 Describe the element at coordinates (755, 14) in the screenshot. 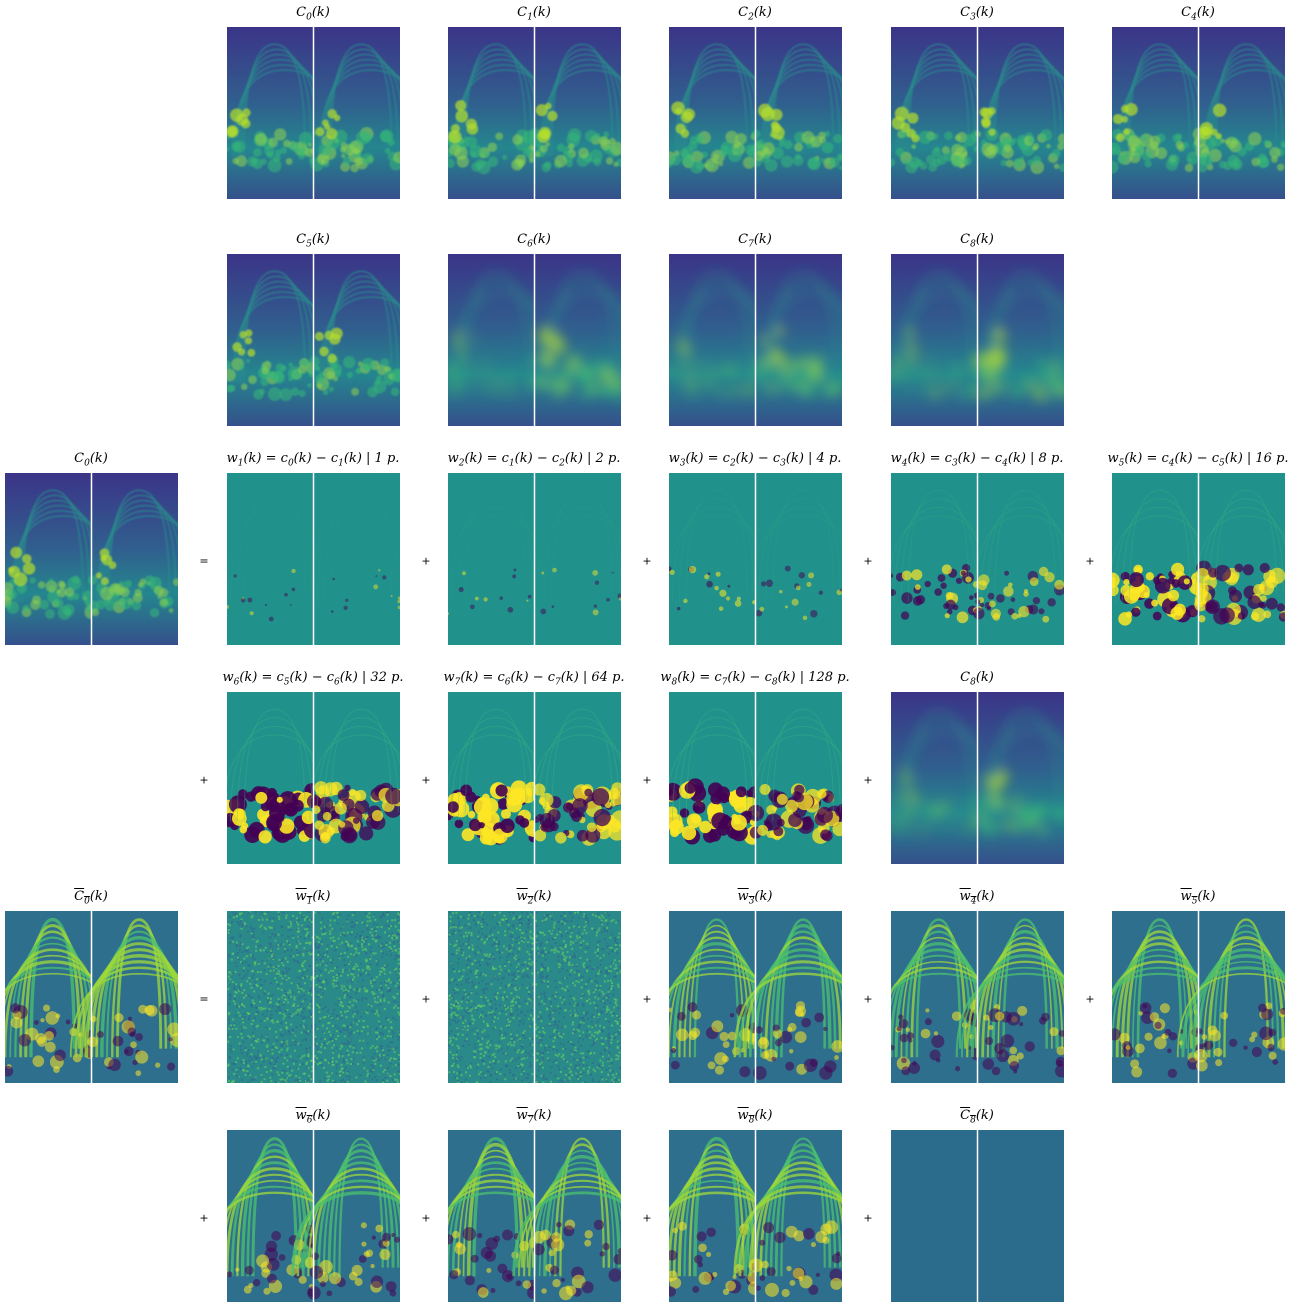

I see `panel-title: C2(k)` at that location.